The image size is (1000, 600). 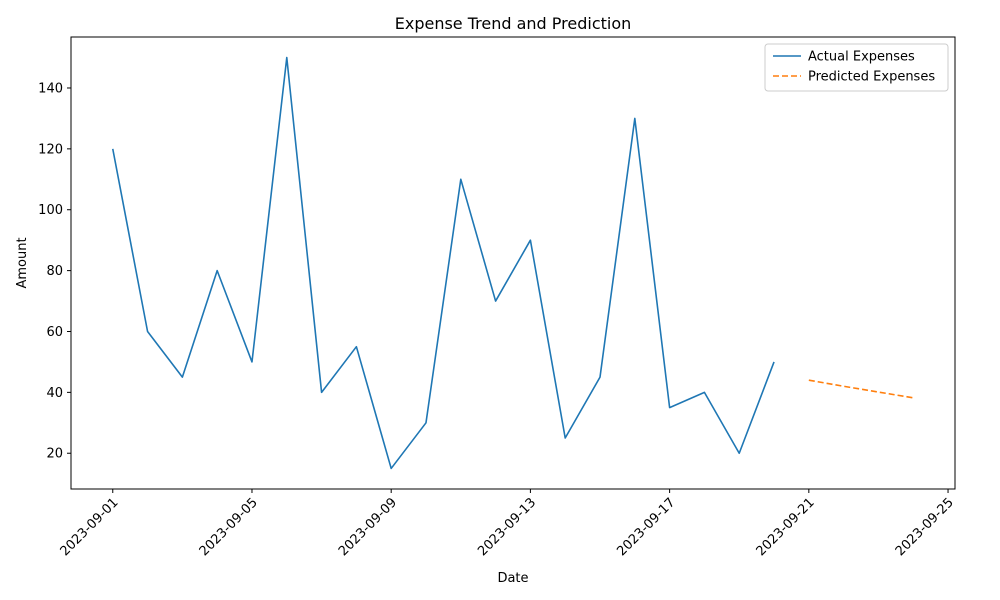 I want to click on y-tick-label: 140, so click(x=50, y=88).